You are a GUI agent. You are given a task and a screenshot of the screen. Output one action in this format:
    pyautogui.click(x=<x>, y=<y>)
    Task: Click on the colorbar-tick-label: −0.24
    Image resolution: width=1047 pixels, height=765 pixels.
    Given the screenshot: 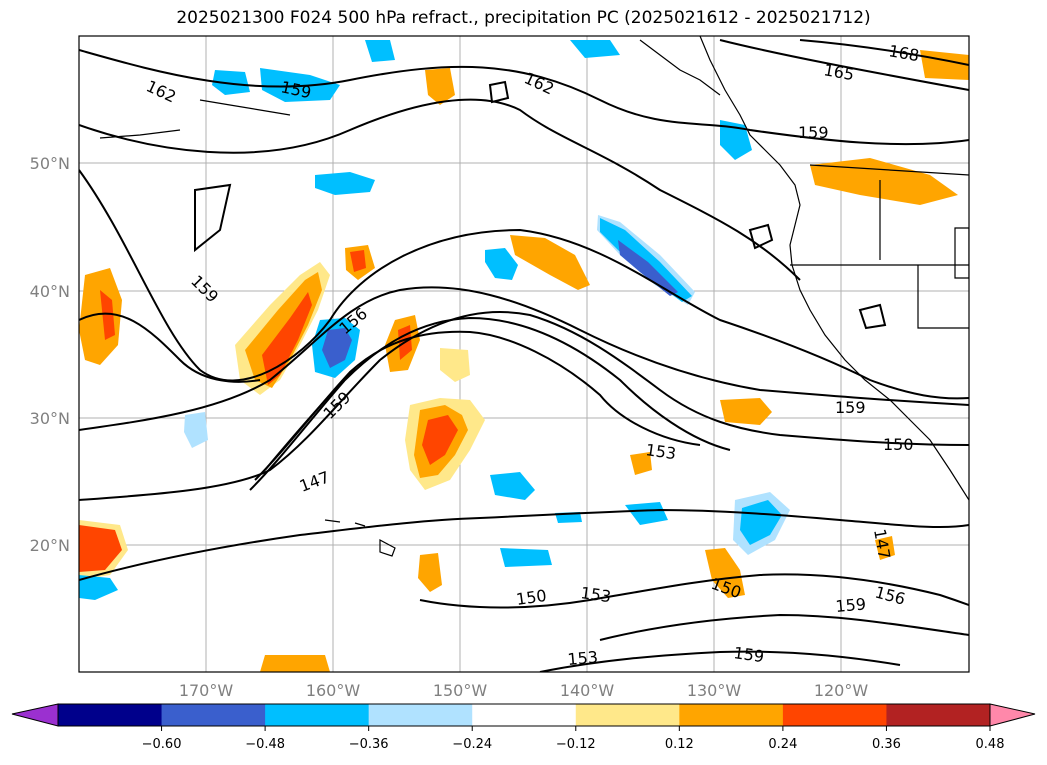 What is the action you would take?
    pyautogui.click(x=472, y=744)
    